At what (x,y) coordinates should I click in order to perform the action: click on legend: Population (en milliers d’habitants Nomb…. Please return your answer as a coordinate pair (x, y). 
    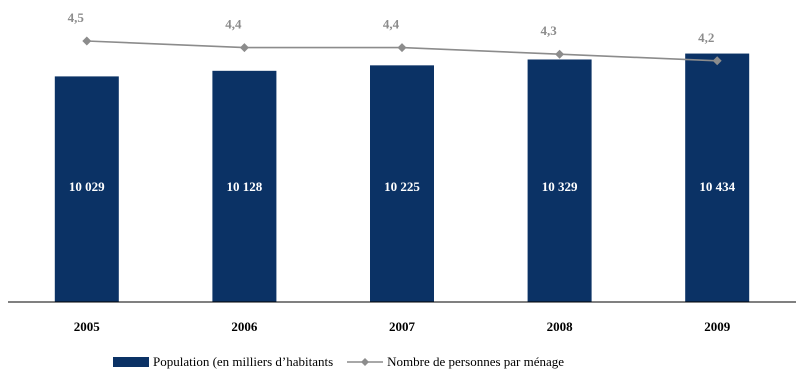
    Looking at the image, I should click on (345, 362).